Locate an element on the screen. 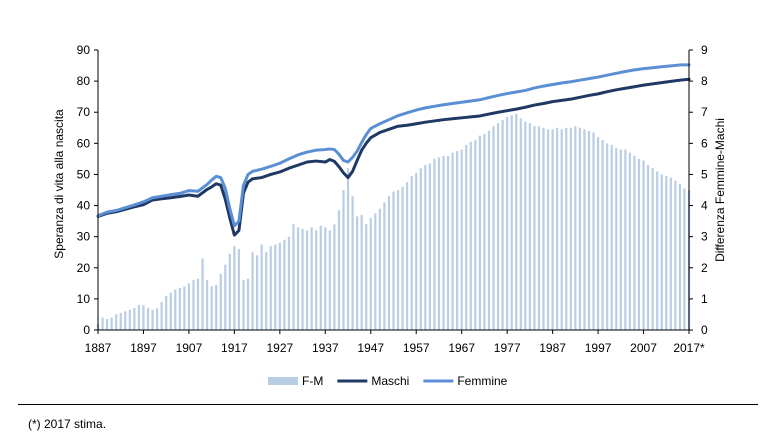 The width and height of the screenshot is (778, 437). y-axis-label-left: Speranza di vita alla nascita is located at coordinates (59, 184).